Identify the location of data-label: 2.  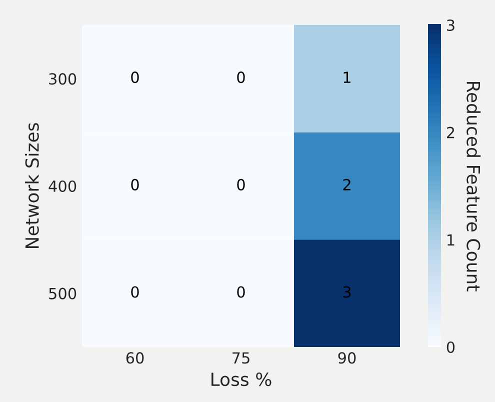
(346, 184).